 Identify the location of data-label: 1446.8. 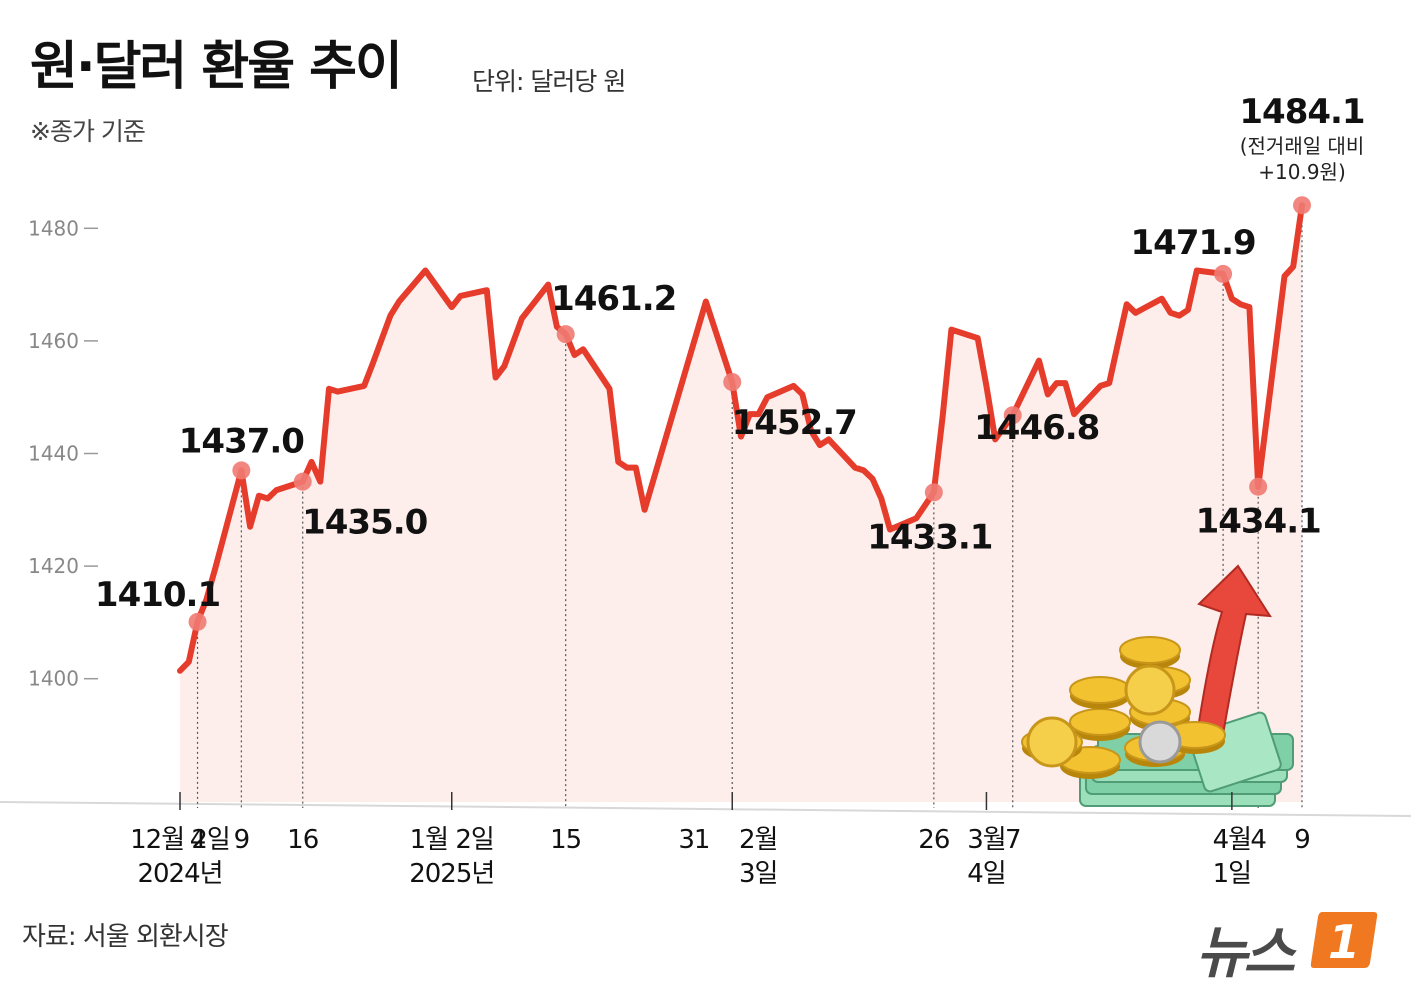
(1036, 428).